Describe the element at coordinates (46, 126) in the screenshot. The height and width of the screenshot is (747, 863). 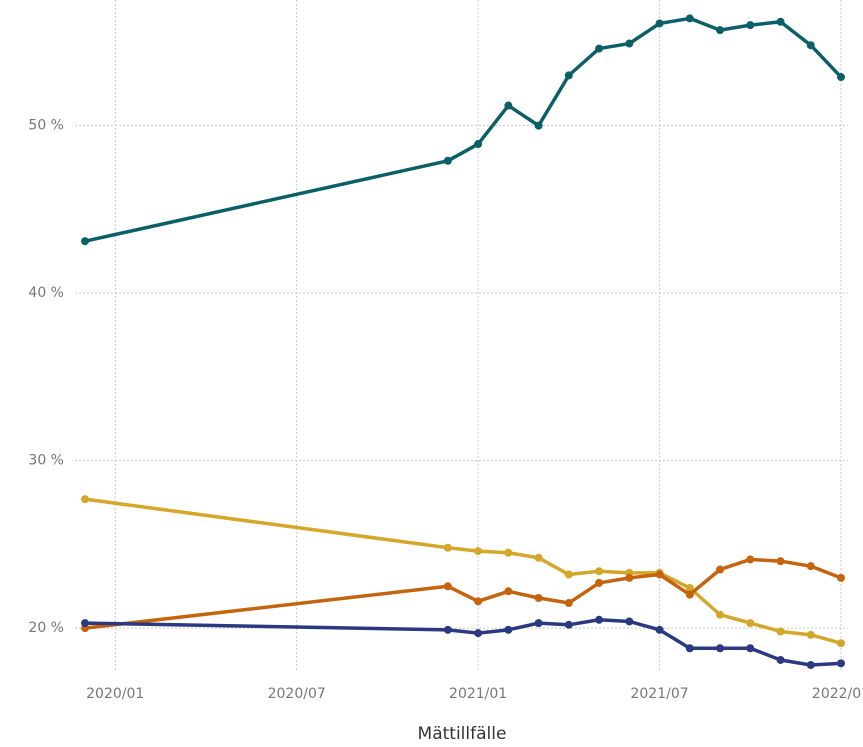
I see `y-tick-label: 50 %` at that location.